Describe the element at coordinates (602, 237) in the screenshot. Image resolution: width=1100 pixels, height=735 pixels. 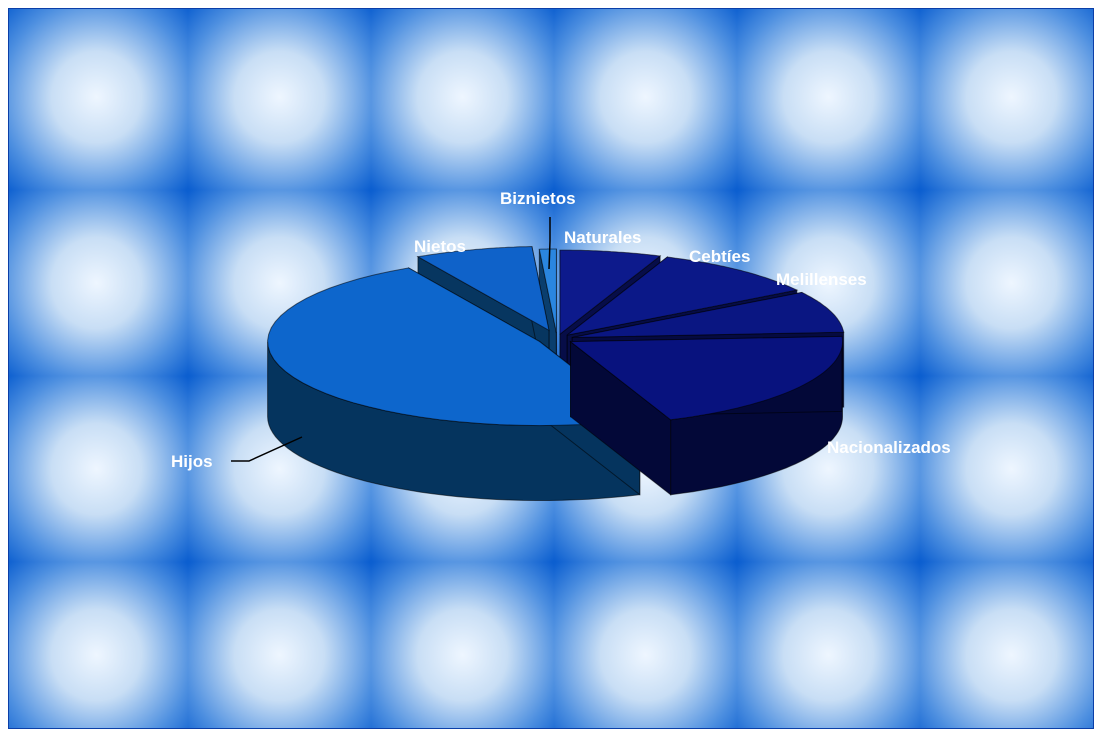
I see `slice-label-naturales: Naturales` at that location.